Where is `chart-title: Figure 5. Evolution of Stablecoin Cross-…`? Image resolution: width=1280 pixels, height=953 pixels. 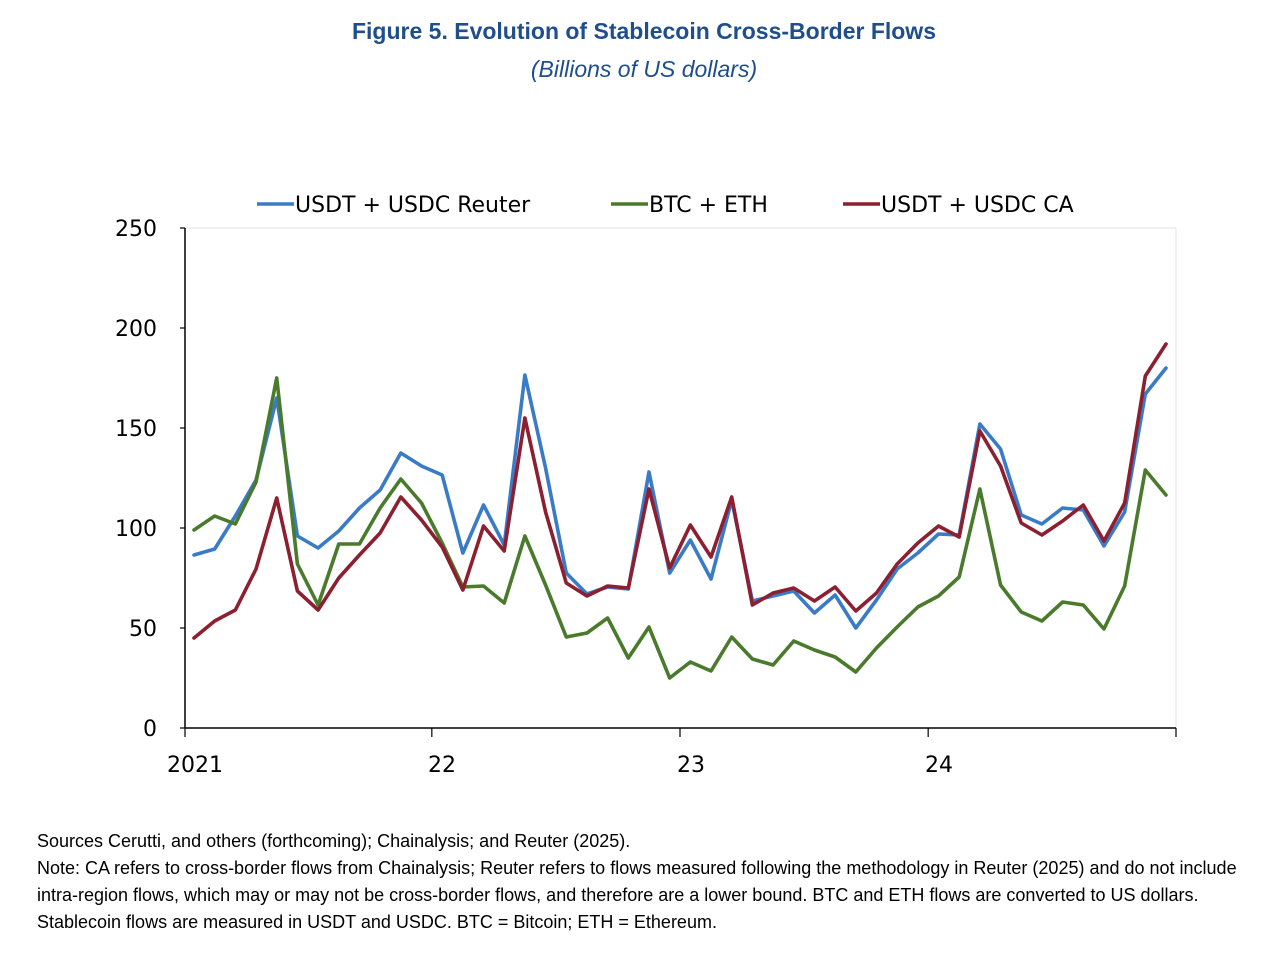 chart-title: Figure 5. Evolution of Stablecoin Cross-… is located at coordinates (643, 31).